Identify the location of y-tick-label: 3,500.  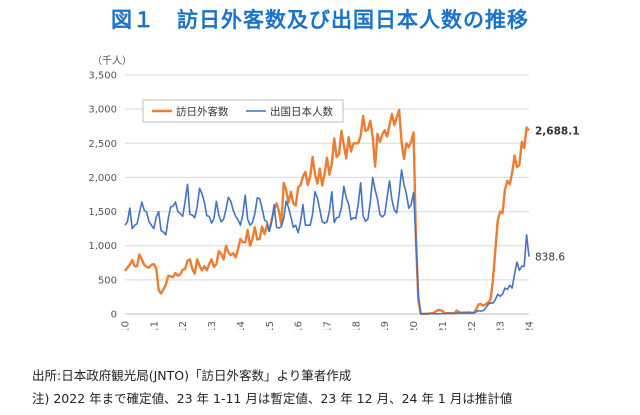
(102, 76).